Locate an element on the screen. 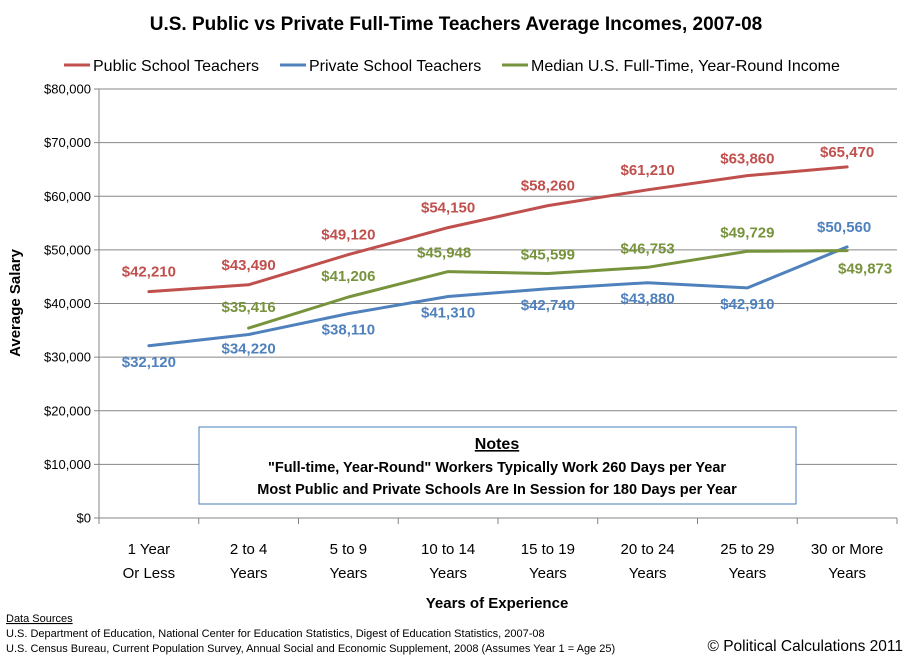 The width and height of the screenshot is (913, 663). x-axis-title: Years of Experience is located at coordinates (497, 603).